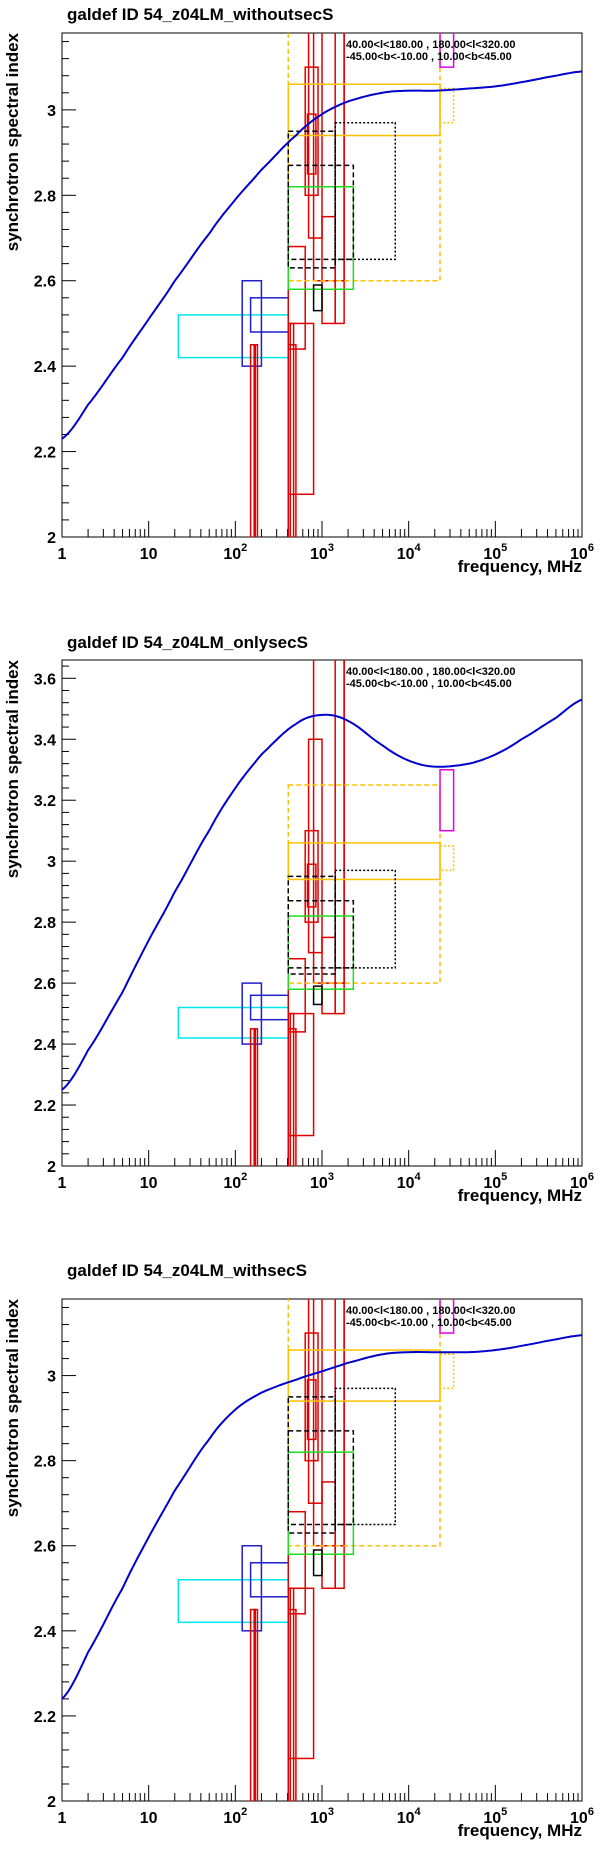  What do you see at coordinates (200, 14) in the screenshot?
I see `chart-title: galdef ID 54_z04LM_withoutsecS` at bounding box center [200, 14].